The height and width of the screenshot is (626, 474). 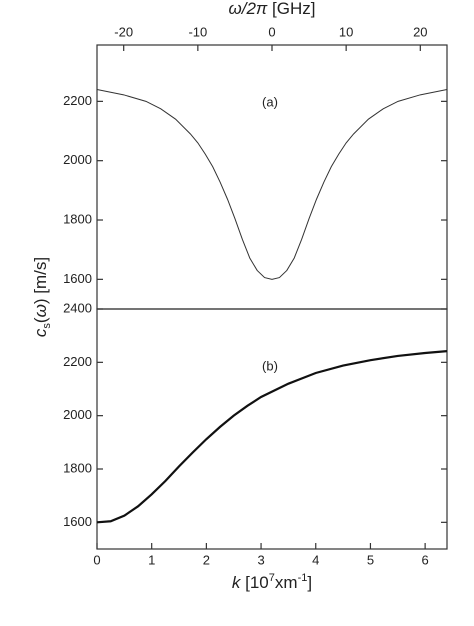 What do you see at coordinates (40, 320) in the screenshot?
I see `label-part: (` at bounding box center [40, 320].